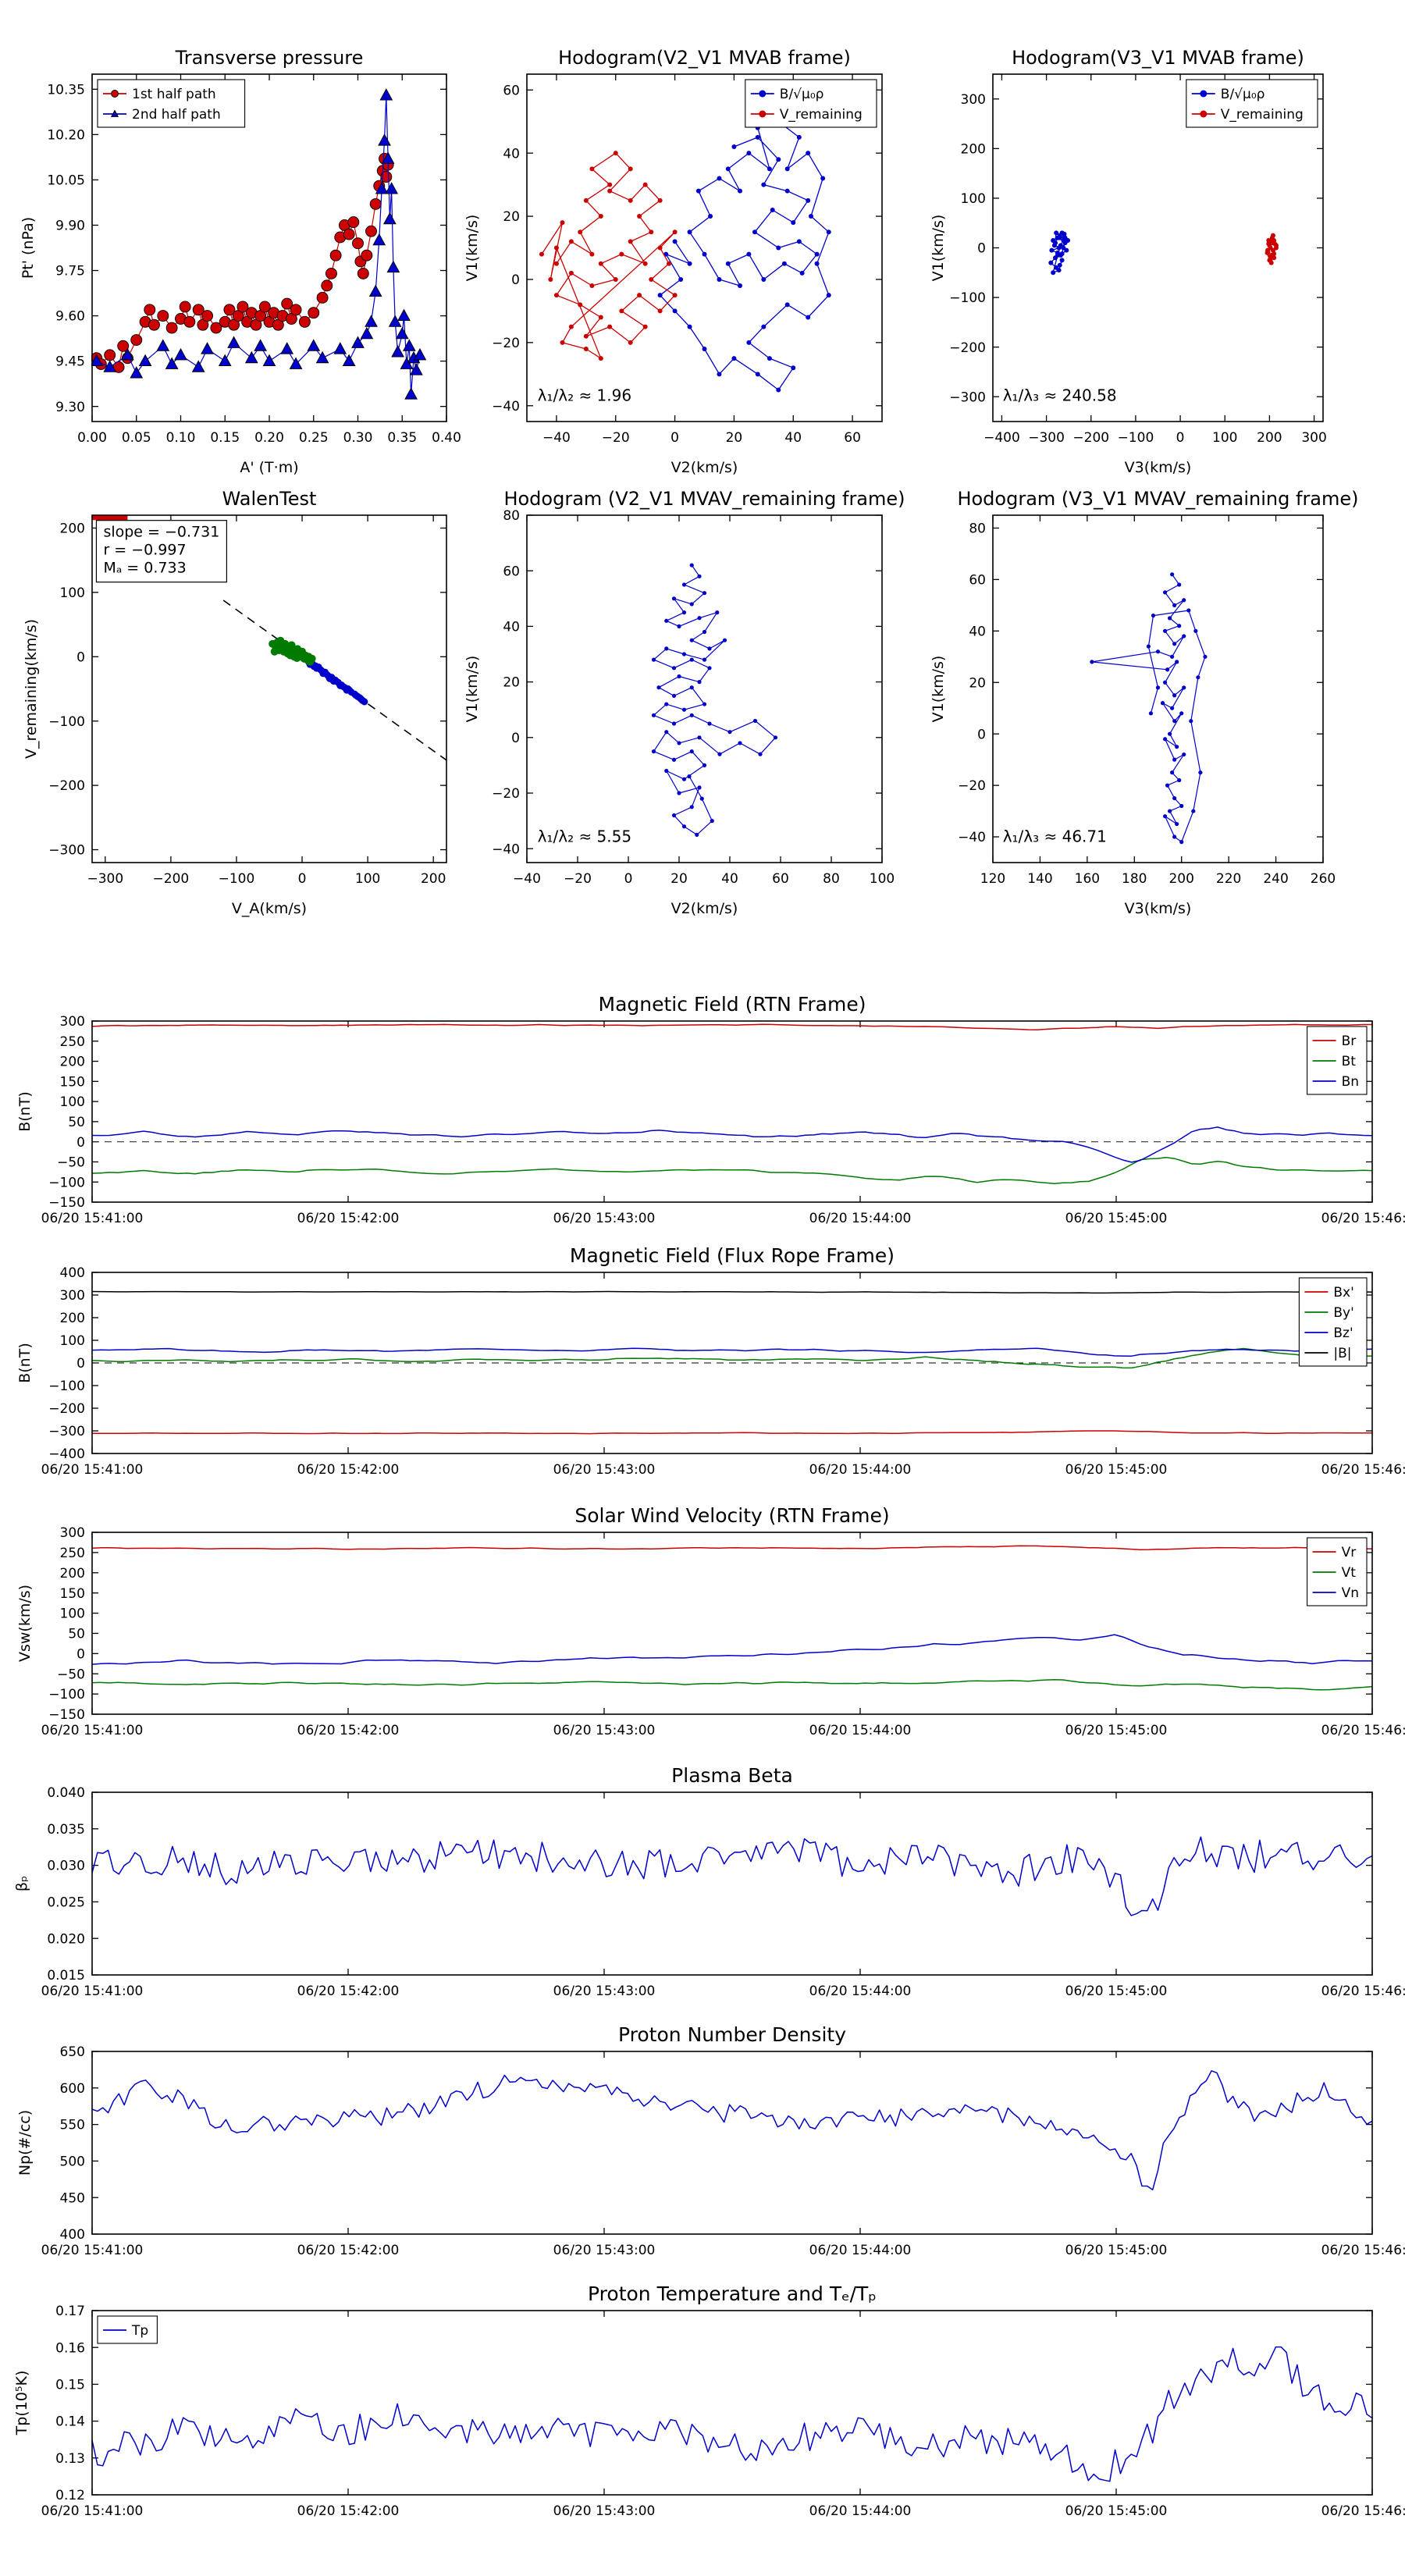 The height and width of the screenshot is (2576, 1405). I want to click on svg-text: V_A(km/s), so click(270, 909).